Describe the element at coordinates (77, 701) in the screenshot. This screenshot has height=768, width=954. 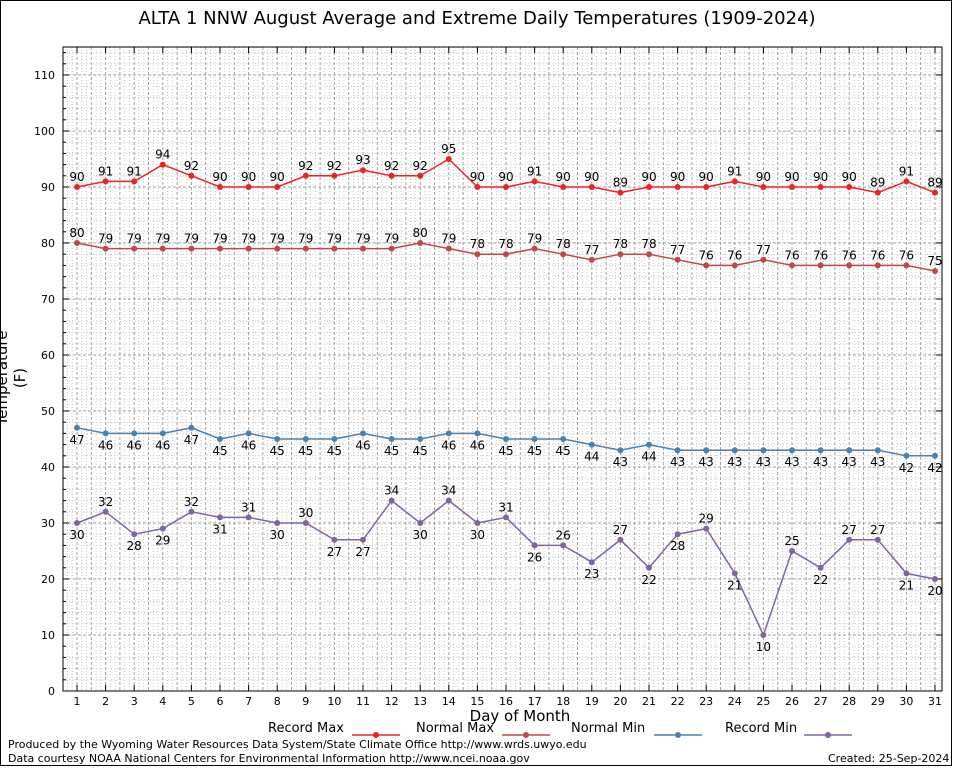
I see `x-tick-label: 1` at that location.